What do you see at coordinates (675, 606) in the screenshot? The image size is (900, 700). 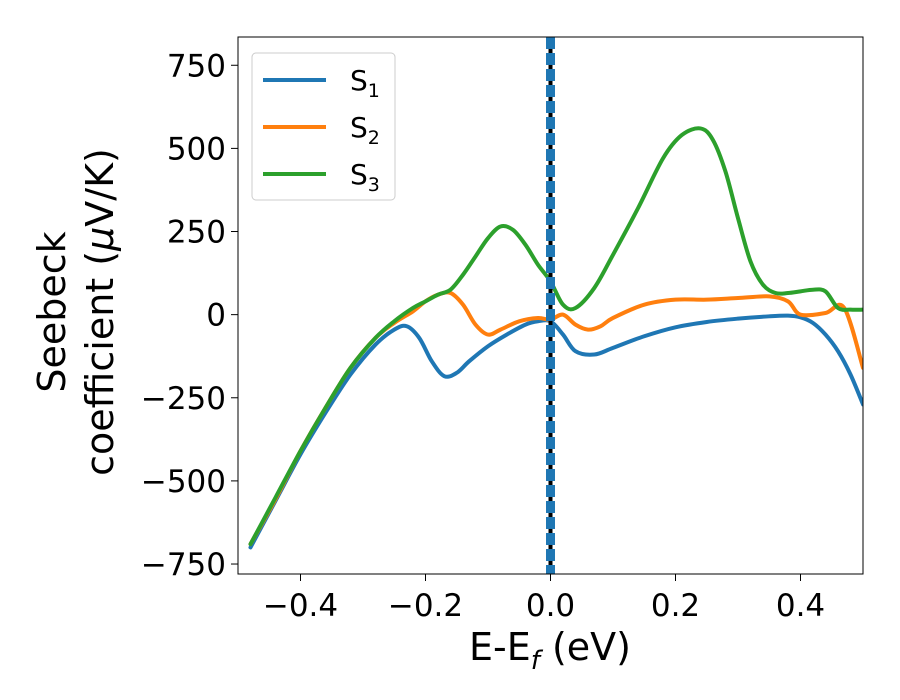 I see `x-tick-label: 0.2` at bounding box center [675, 606].